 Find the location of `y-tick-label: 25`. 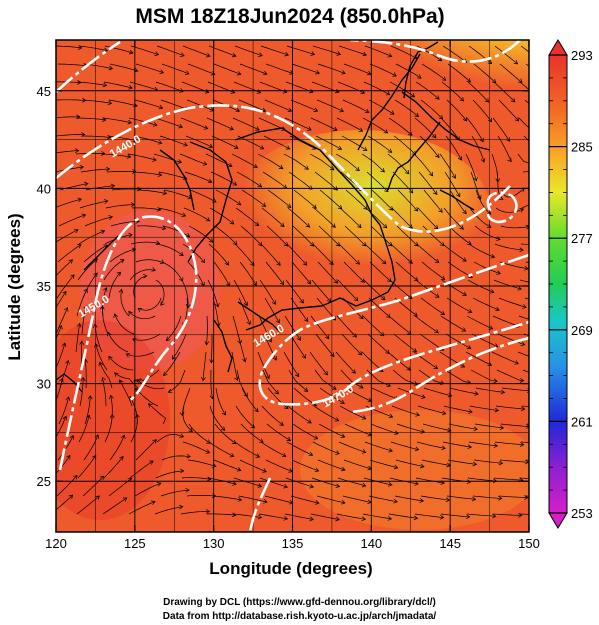

y-tick-label: 25 is located at coordinates (44, 481).